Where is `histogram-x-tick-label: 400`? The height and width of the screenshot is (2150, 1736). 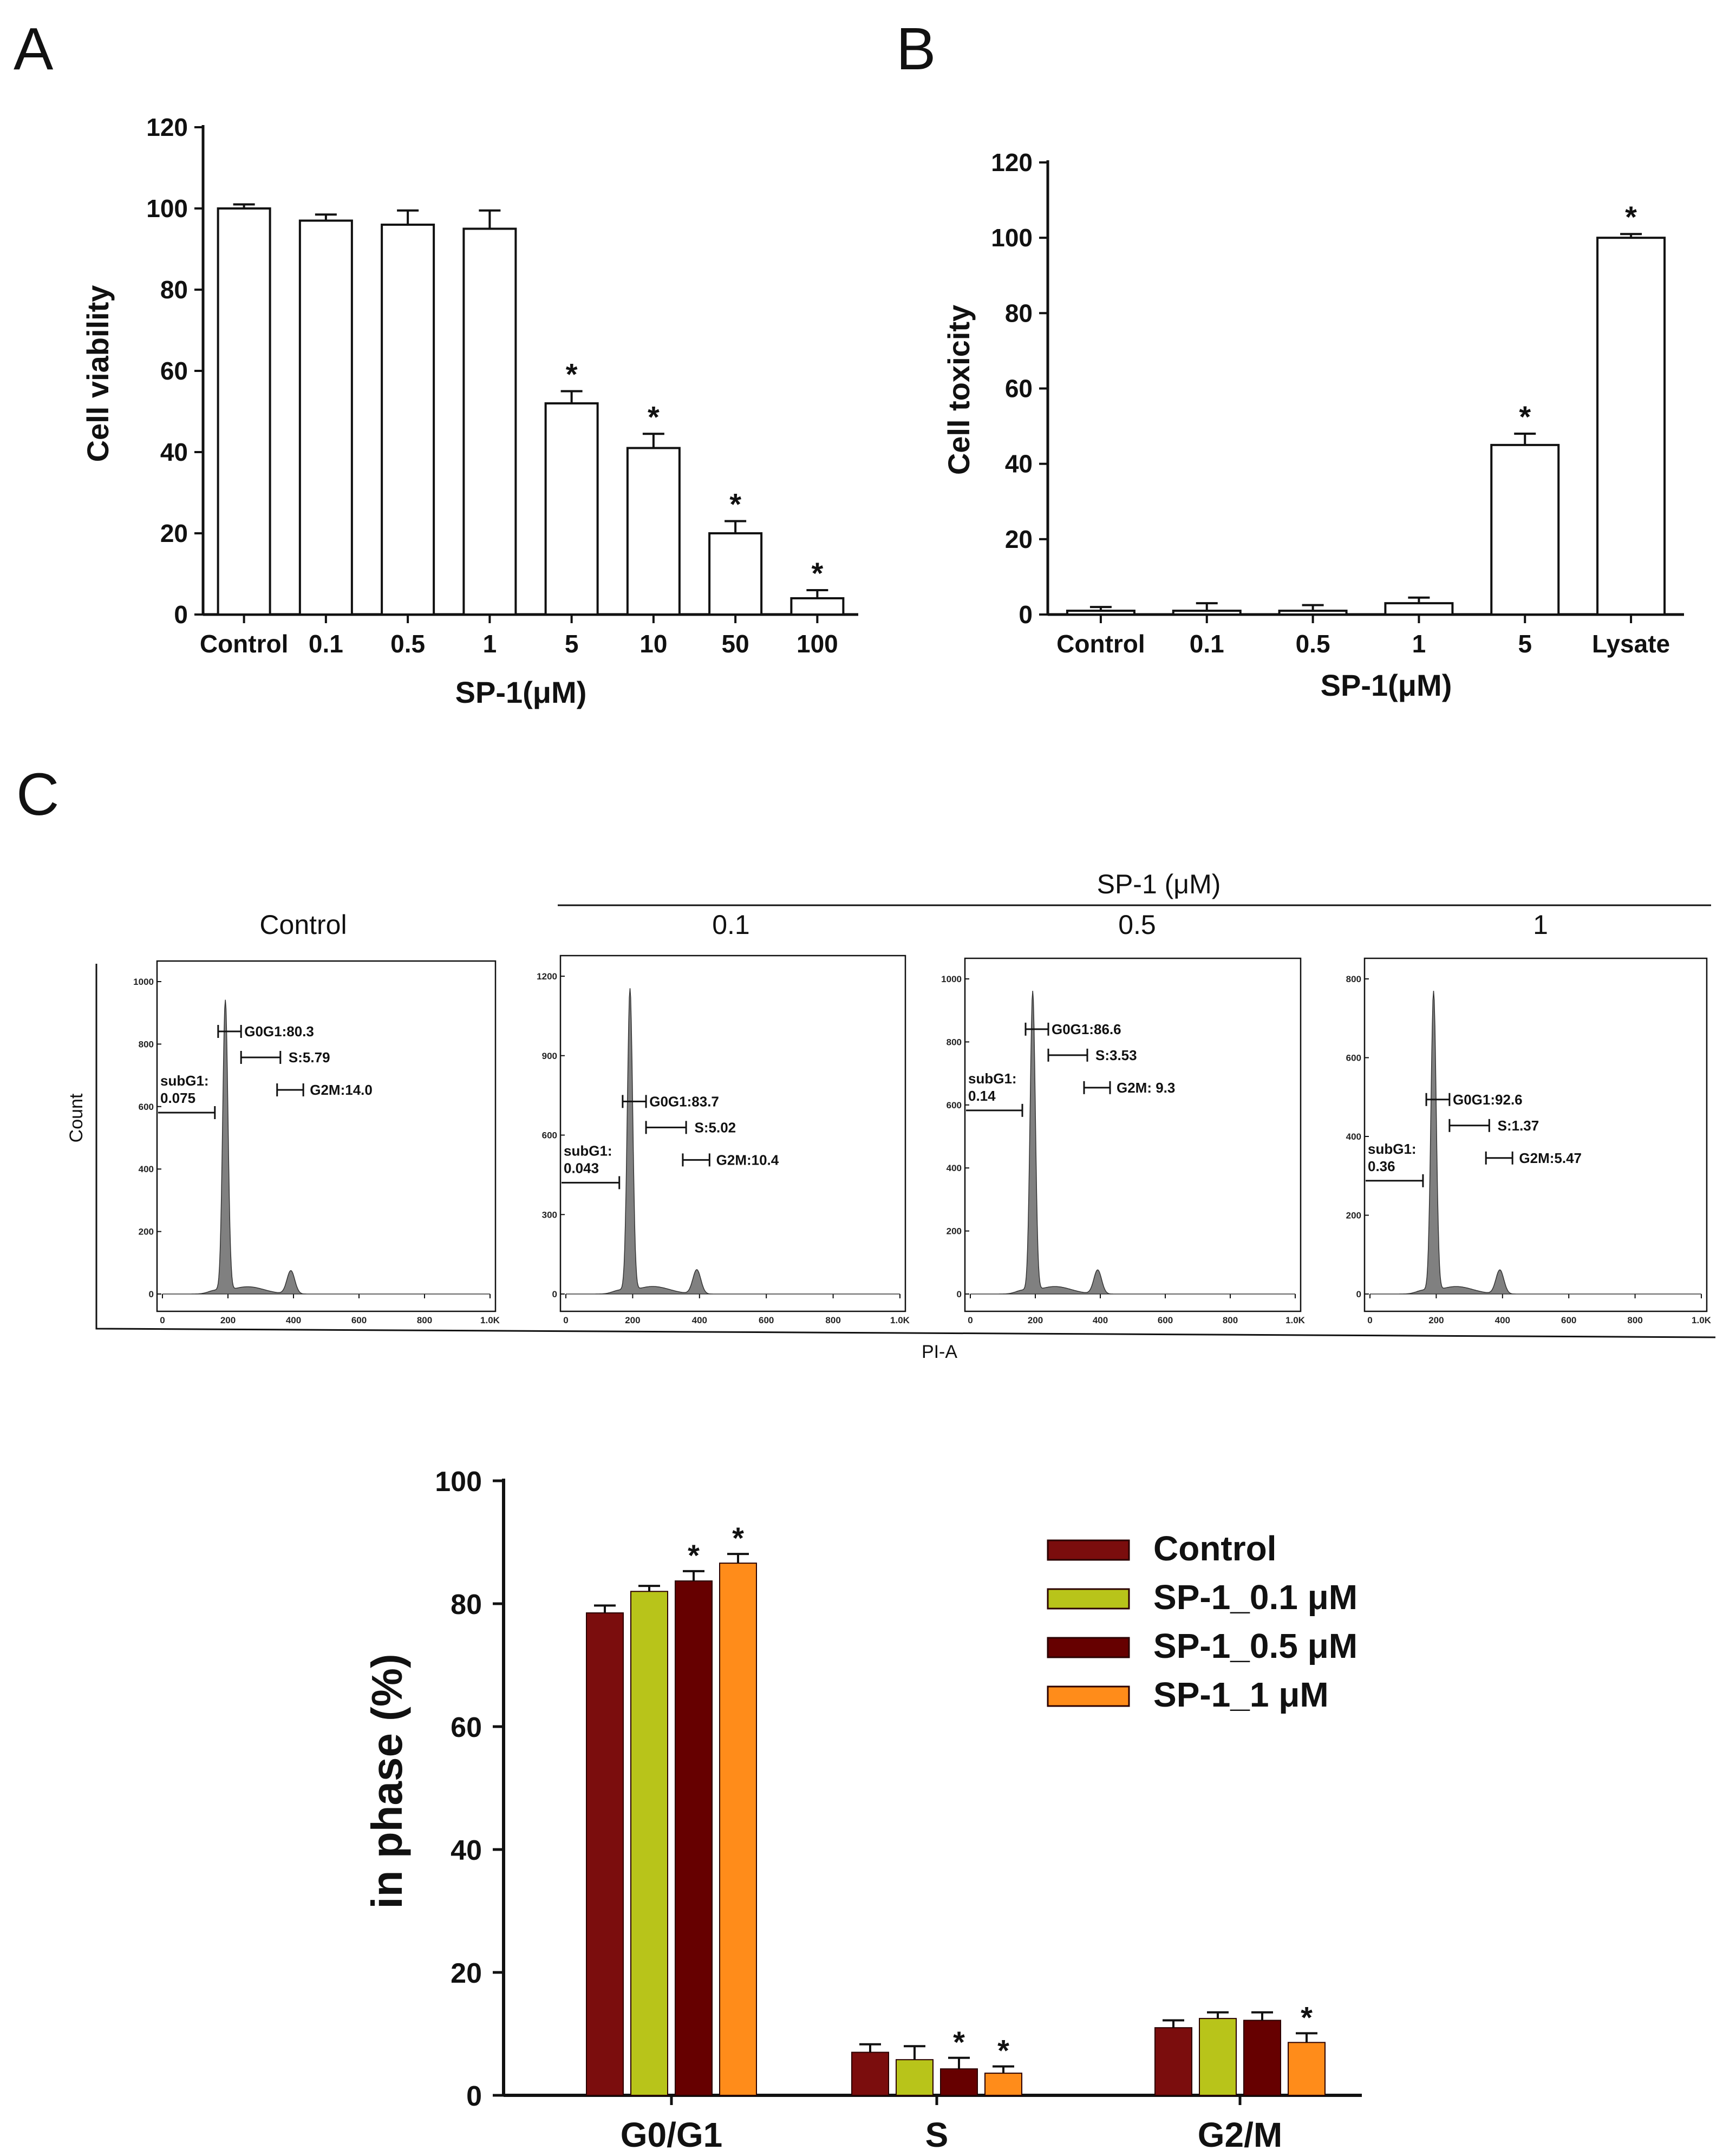 histogram-x-tick-label: 400 is located at coordinates (1503, 1320).